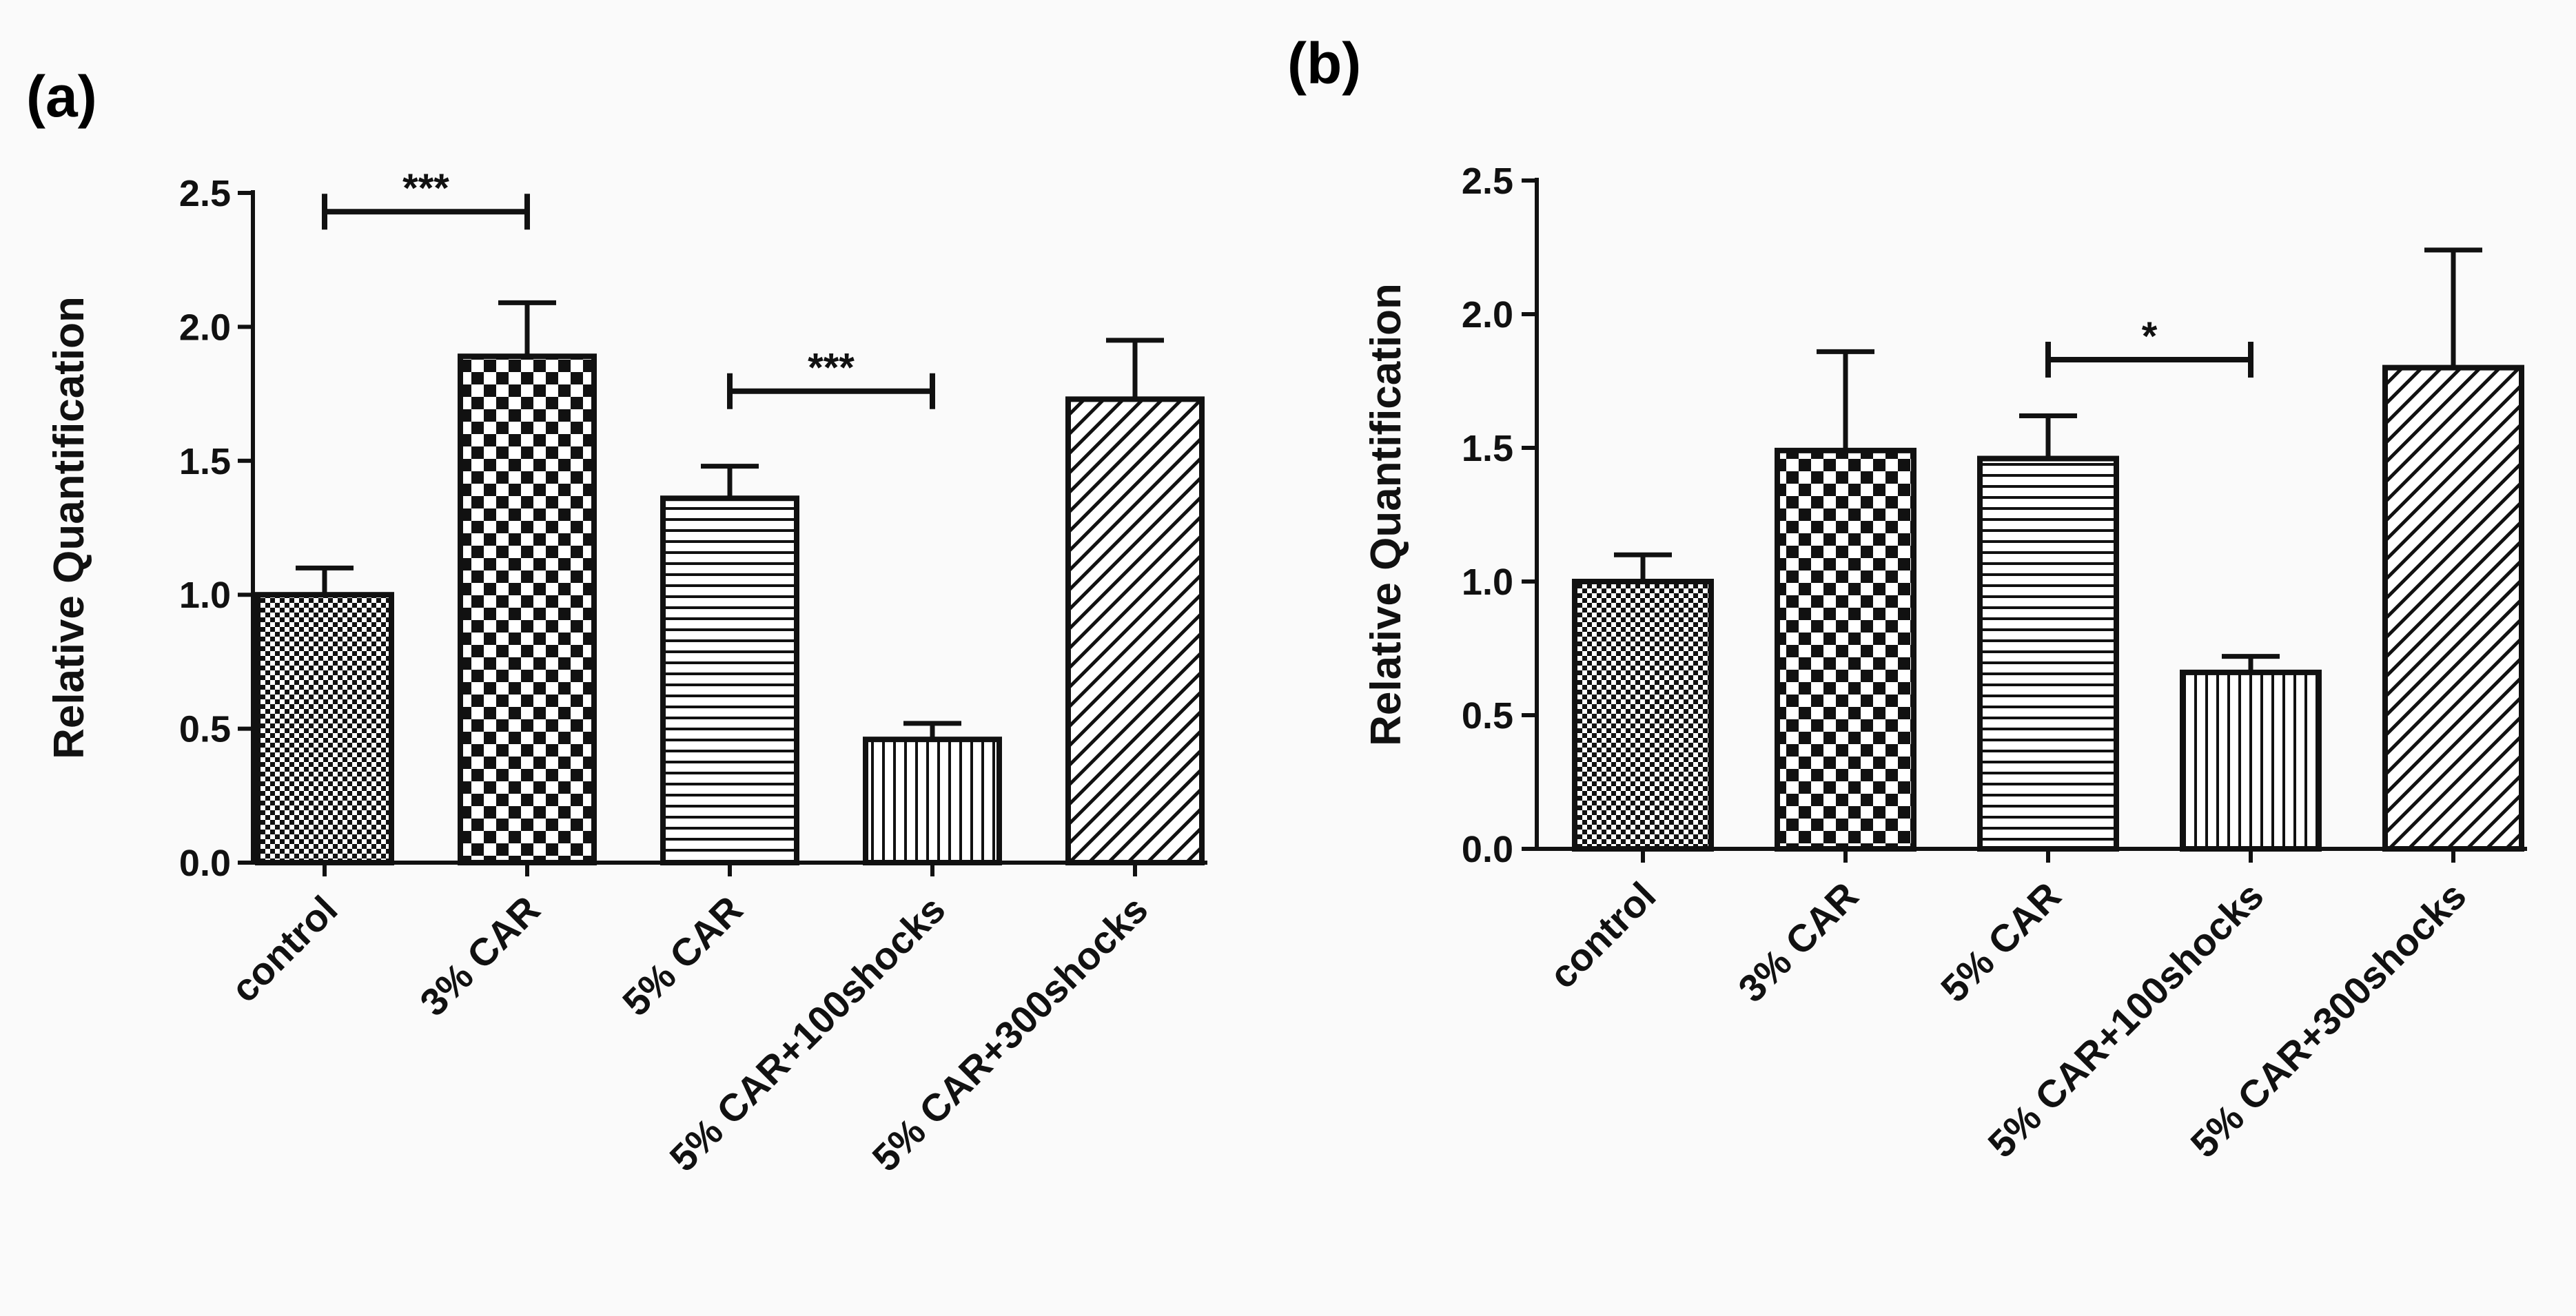  What do you see at coordinates (2150, 336) in the screenshot?
I see `significance-label: *` at bounding box center [2150, 336].